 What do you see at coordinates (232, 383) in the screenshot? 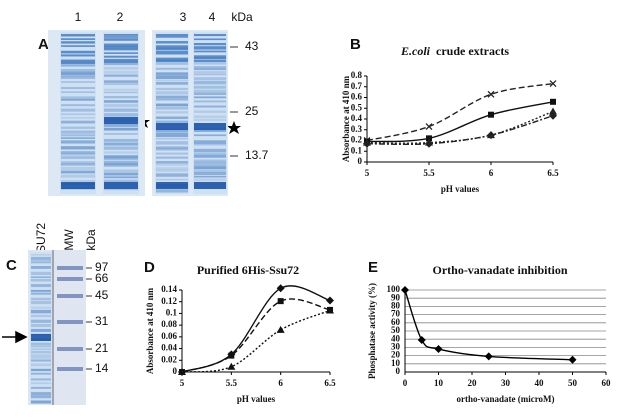
I see `x-tick-label: 5.5` at bounding box center [232, 383].